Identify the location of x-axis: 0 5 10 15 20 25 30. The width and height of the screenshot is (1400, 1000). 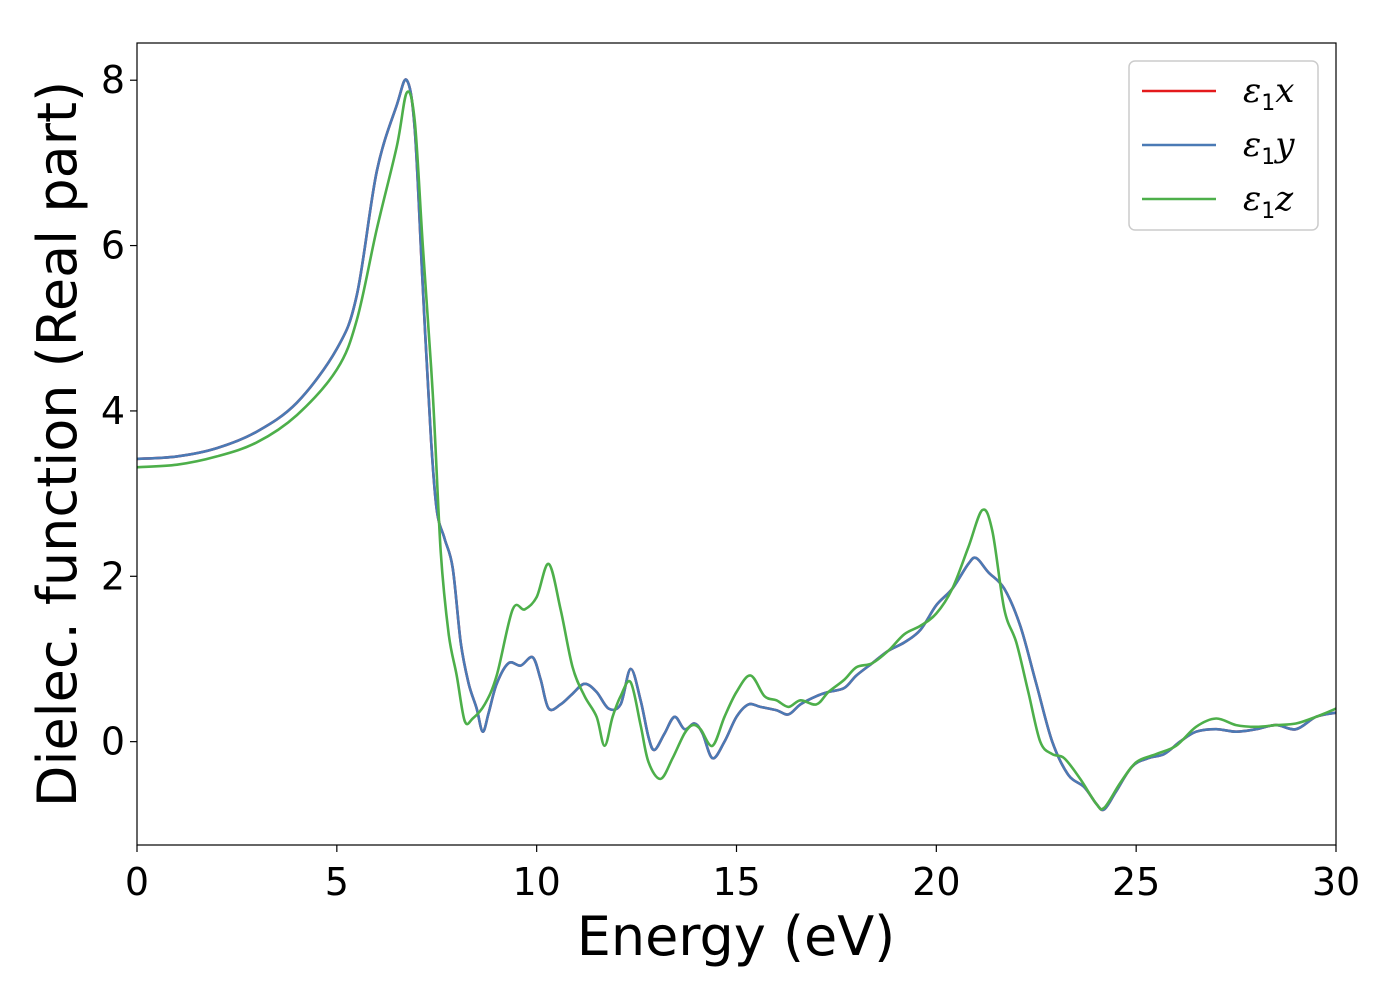
(742, 874).